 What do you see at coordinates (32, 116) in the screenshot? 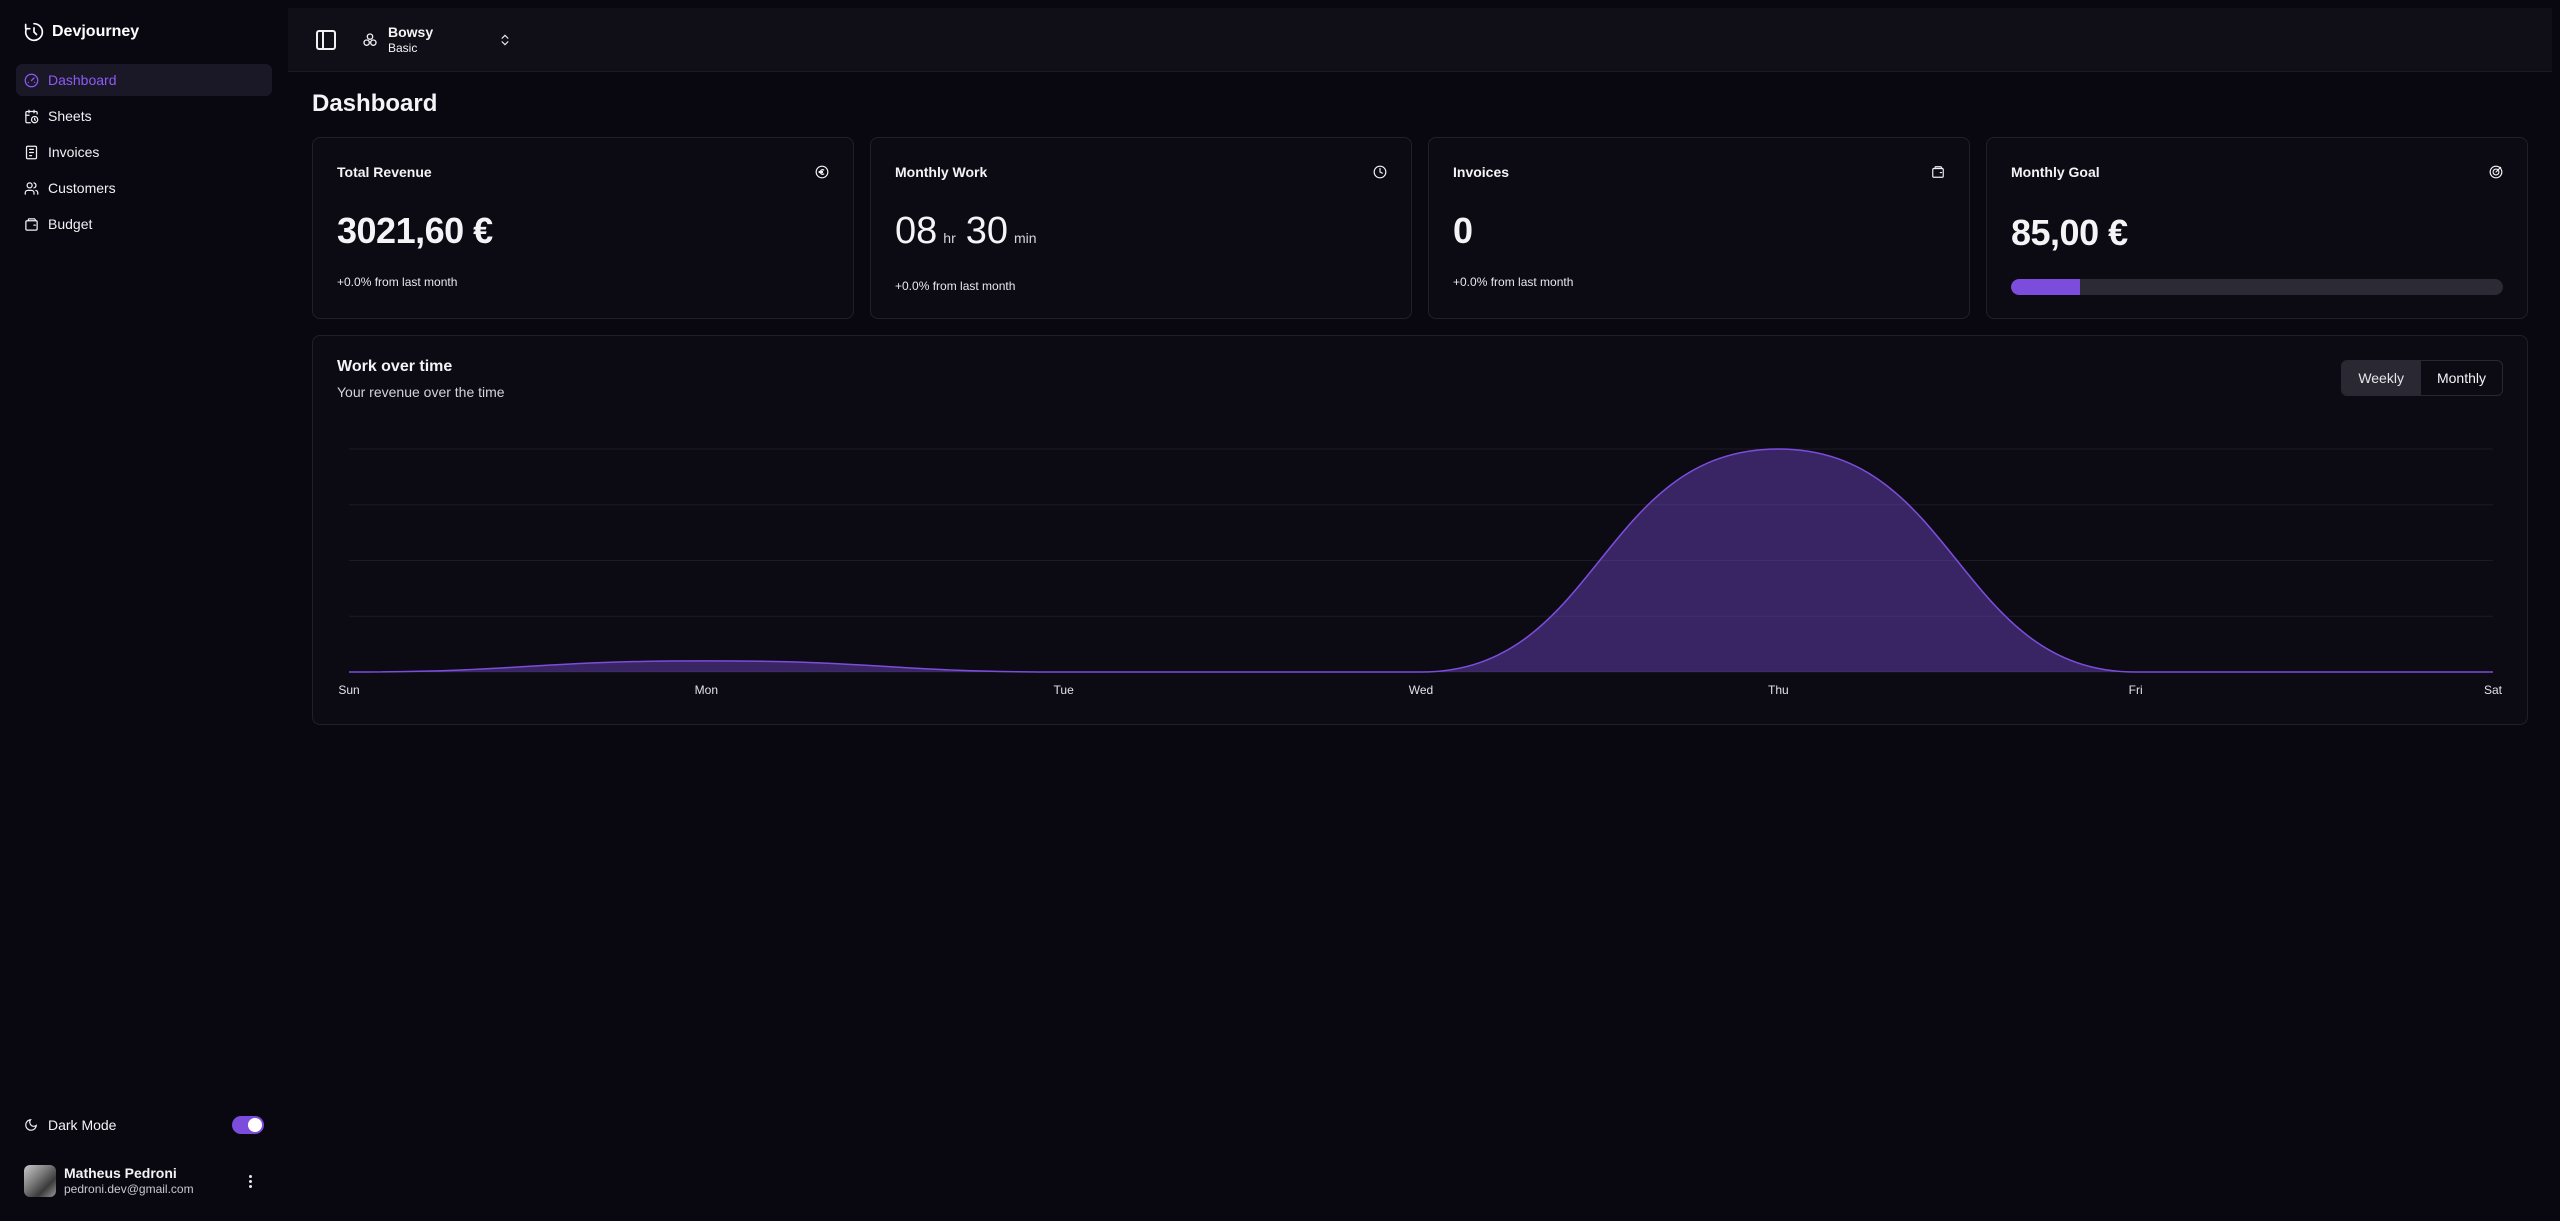
I see `calendar-clock-icon` at bounding box center [32, 116].